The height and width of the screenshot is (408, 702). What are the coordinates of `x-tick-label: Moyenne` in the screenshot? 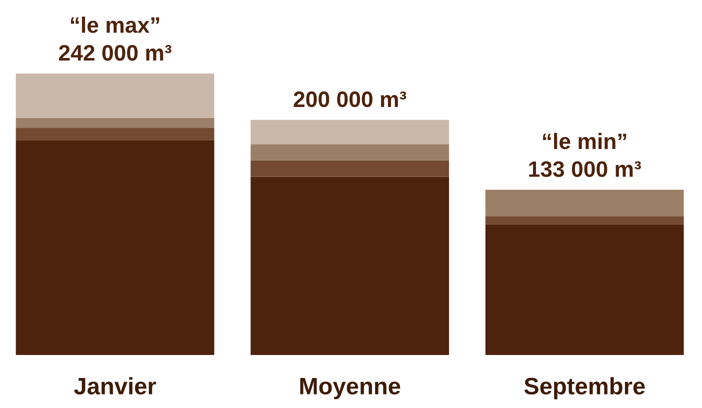 It's located at (350, 389).